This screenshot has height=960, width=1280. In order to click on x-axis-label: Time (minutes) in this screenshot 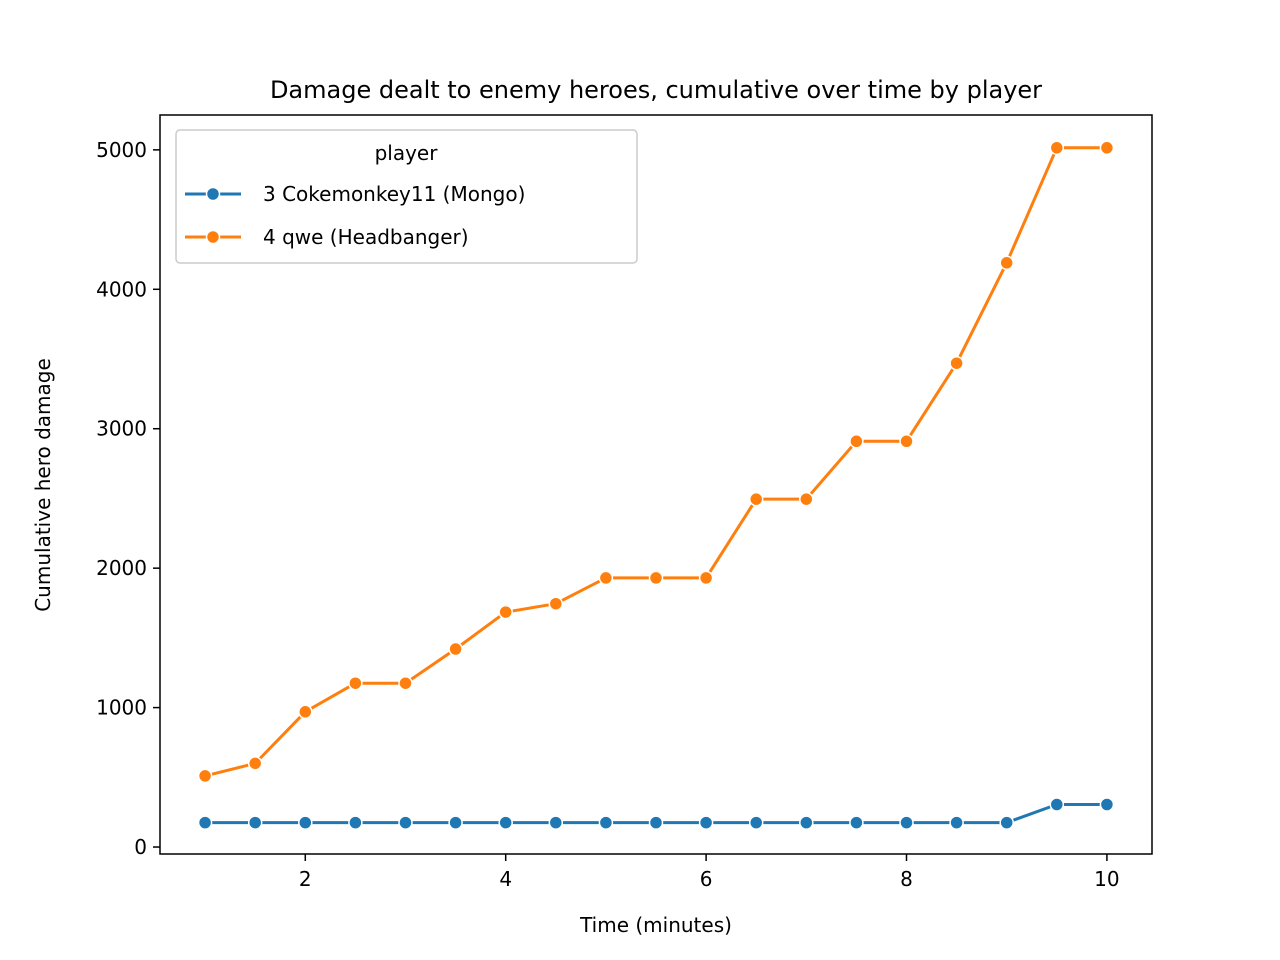, I will do `click(655, 925)`.